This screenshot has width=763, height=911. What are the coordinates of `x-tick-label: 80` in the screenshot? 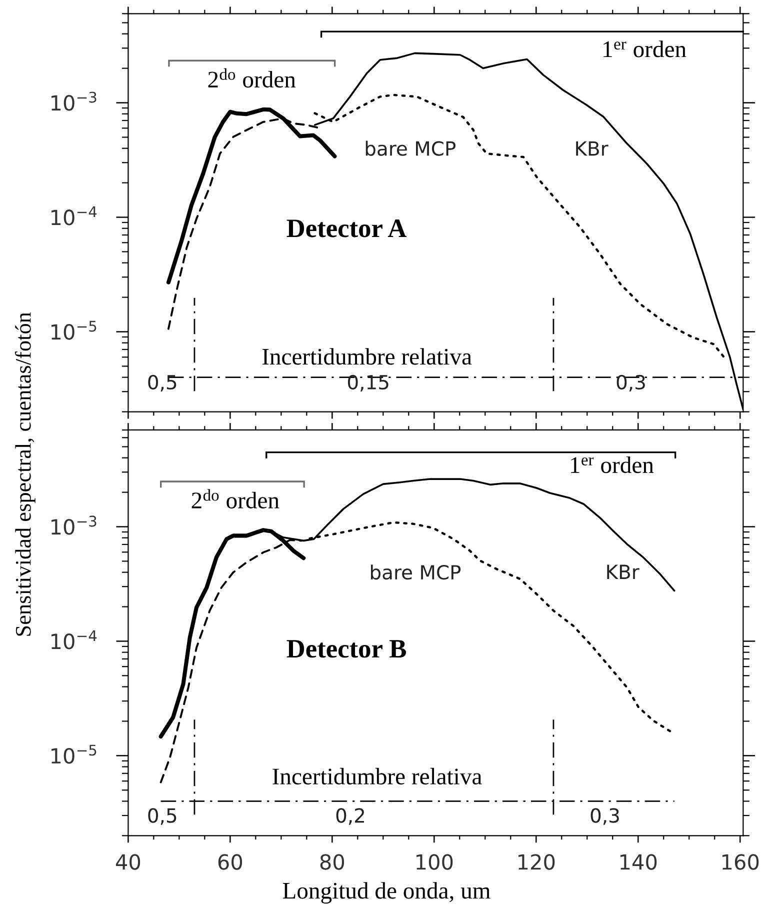 It's located at (332, 862).